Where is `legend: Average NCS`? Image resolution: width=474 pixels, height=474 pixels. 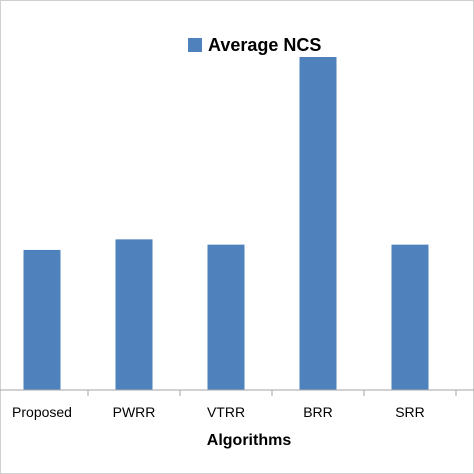 legend: Average NCS is located at coordinates (254, 45).